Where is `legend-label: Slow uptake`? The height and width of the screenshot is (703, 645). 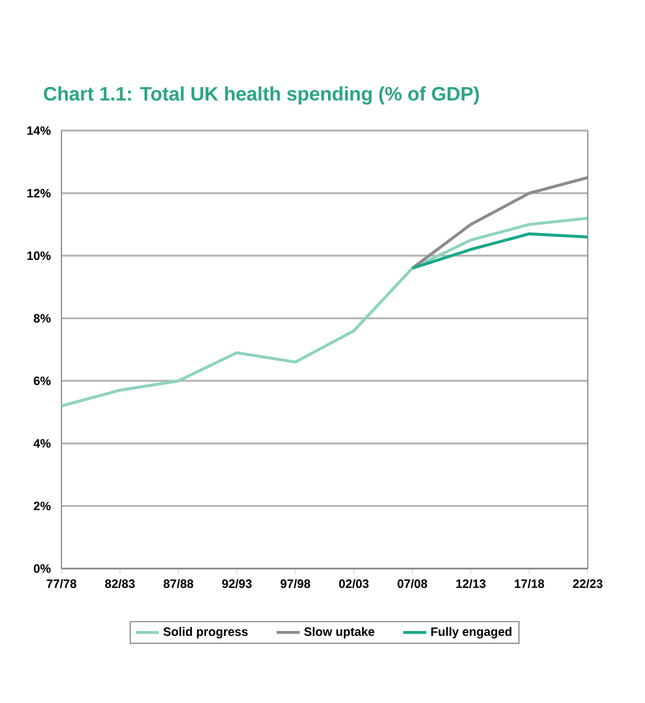
legend-label: Slow uptake is located at coordinates (339, 632).